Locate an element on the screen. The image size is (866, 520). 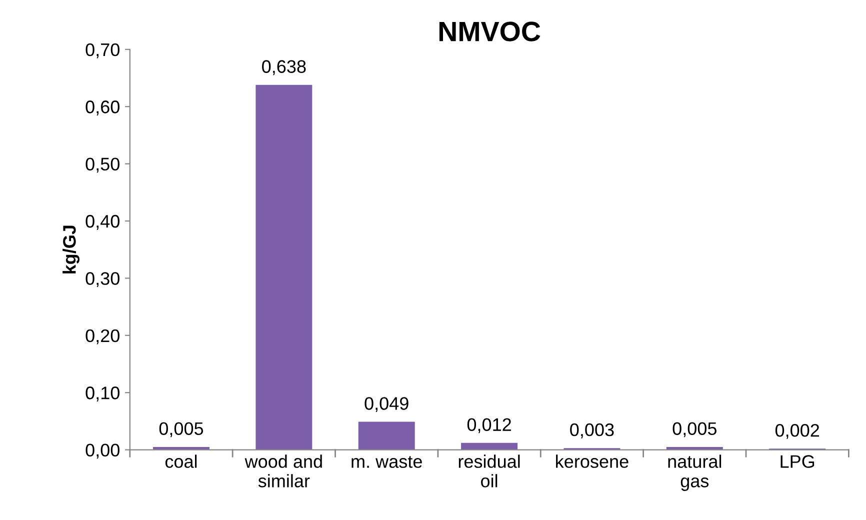
x-tick-label: residual oil is located at coordinates (489, 471).